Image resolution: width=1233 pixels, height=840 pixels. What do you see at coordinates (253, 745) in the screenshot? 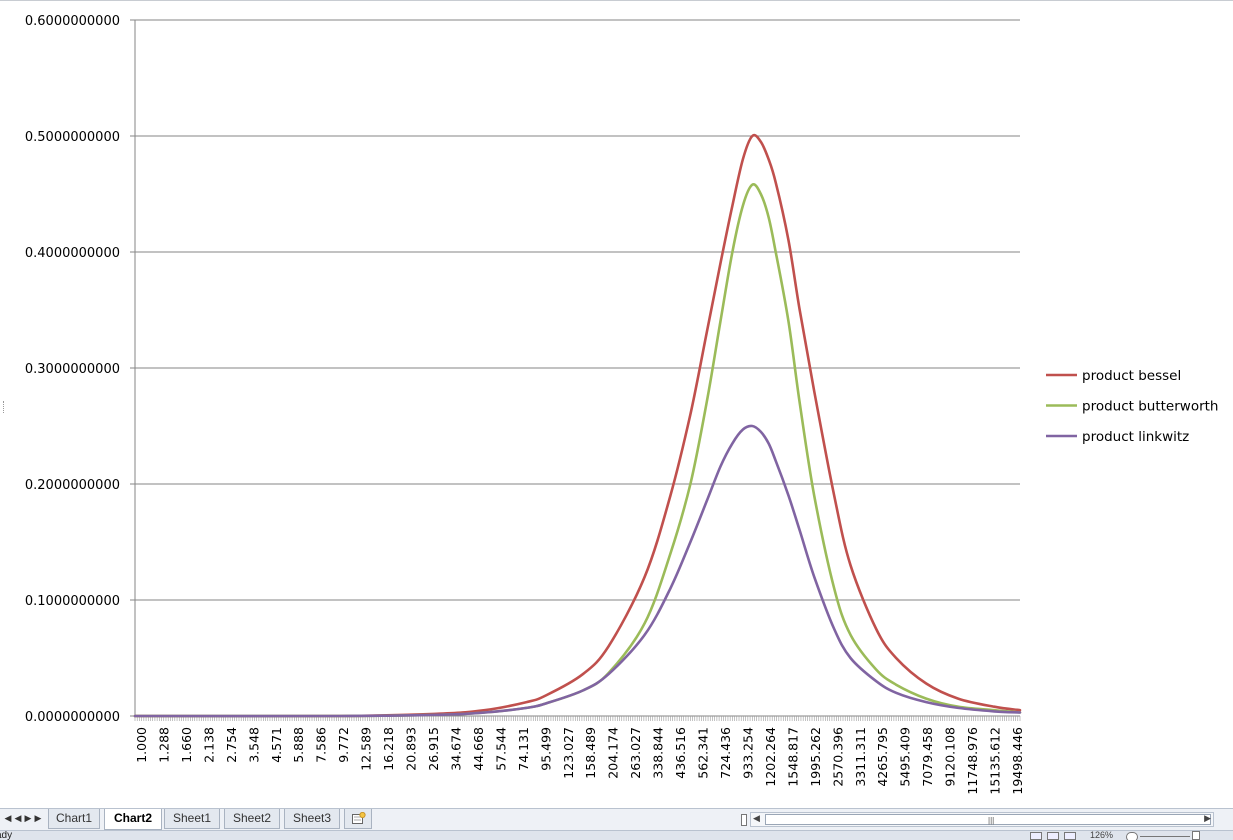
I see `x-tick-label: 3.548` at bounding box center [253, 745].